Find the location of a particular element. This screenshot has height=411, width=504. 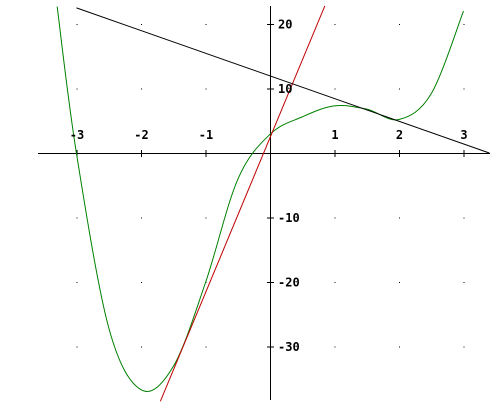

y-tick-label: -30 is located at coordinates (289, 347).